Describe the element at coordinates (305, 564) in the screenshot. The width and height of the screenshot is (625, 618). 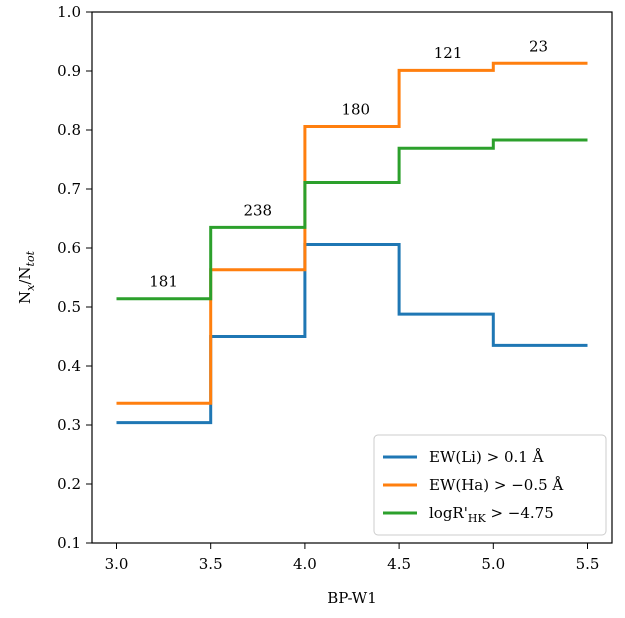
I see `x-tick-label: 4.0` at that location.